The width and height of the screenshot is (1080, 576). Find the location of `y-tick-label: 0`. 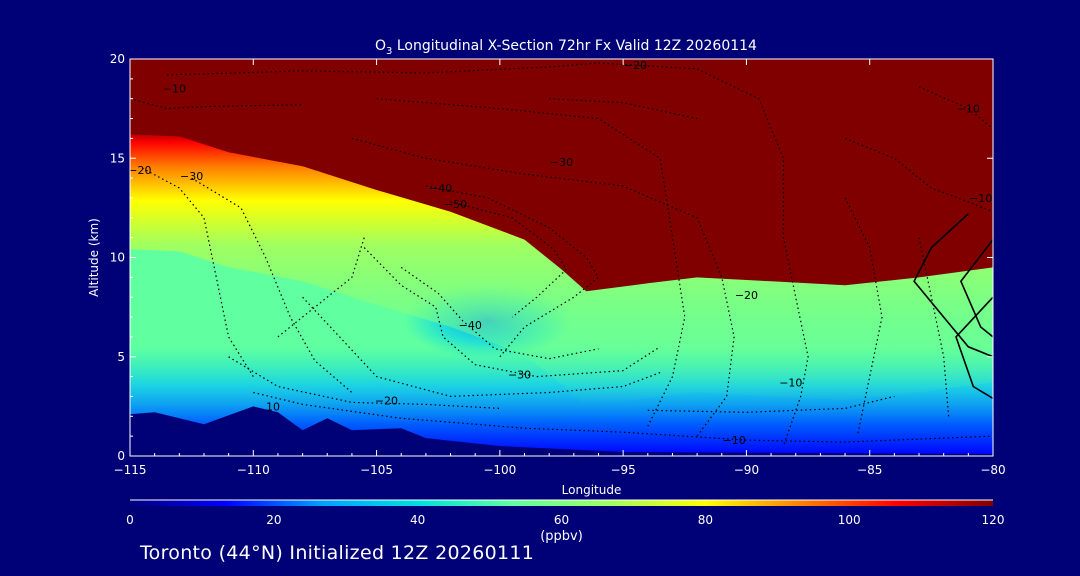

y-tick-label: 0 is located at coordinates (121, 456).